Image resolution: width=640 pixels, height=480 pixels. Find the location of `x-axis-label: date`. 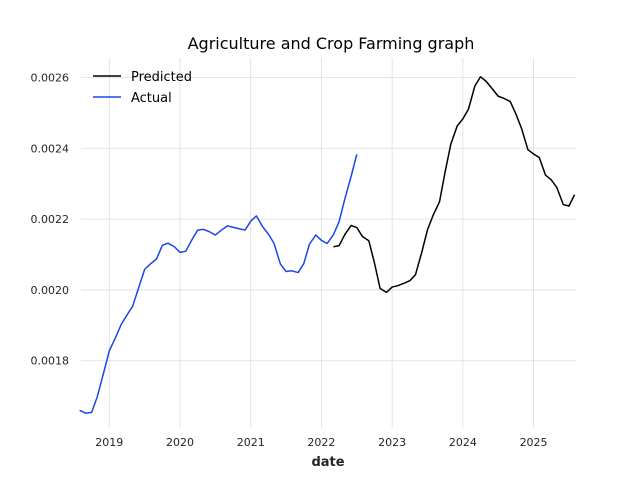

x-axis-label: date is located at coordinates (327, 462).